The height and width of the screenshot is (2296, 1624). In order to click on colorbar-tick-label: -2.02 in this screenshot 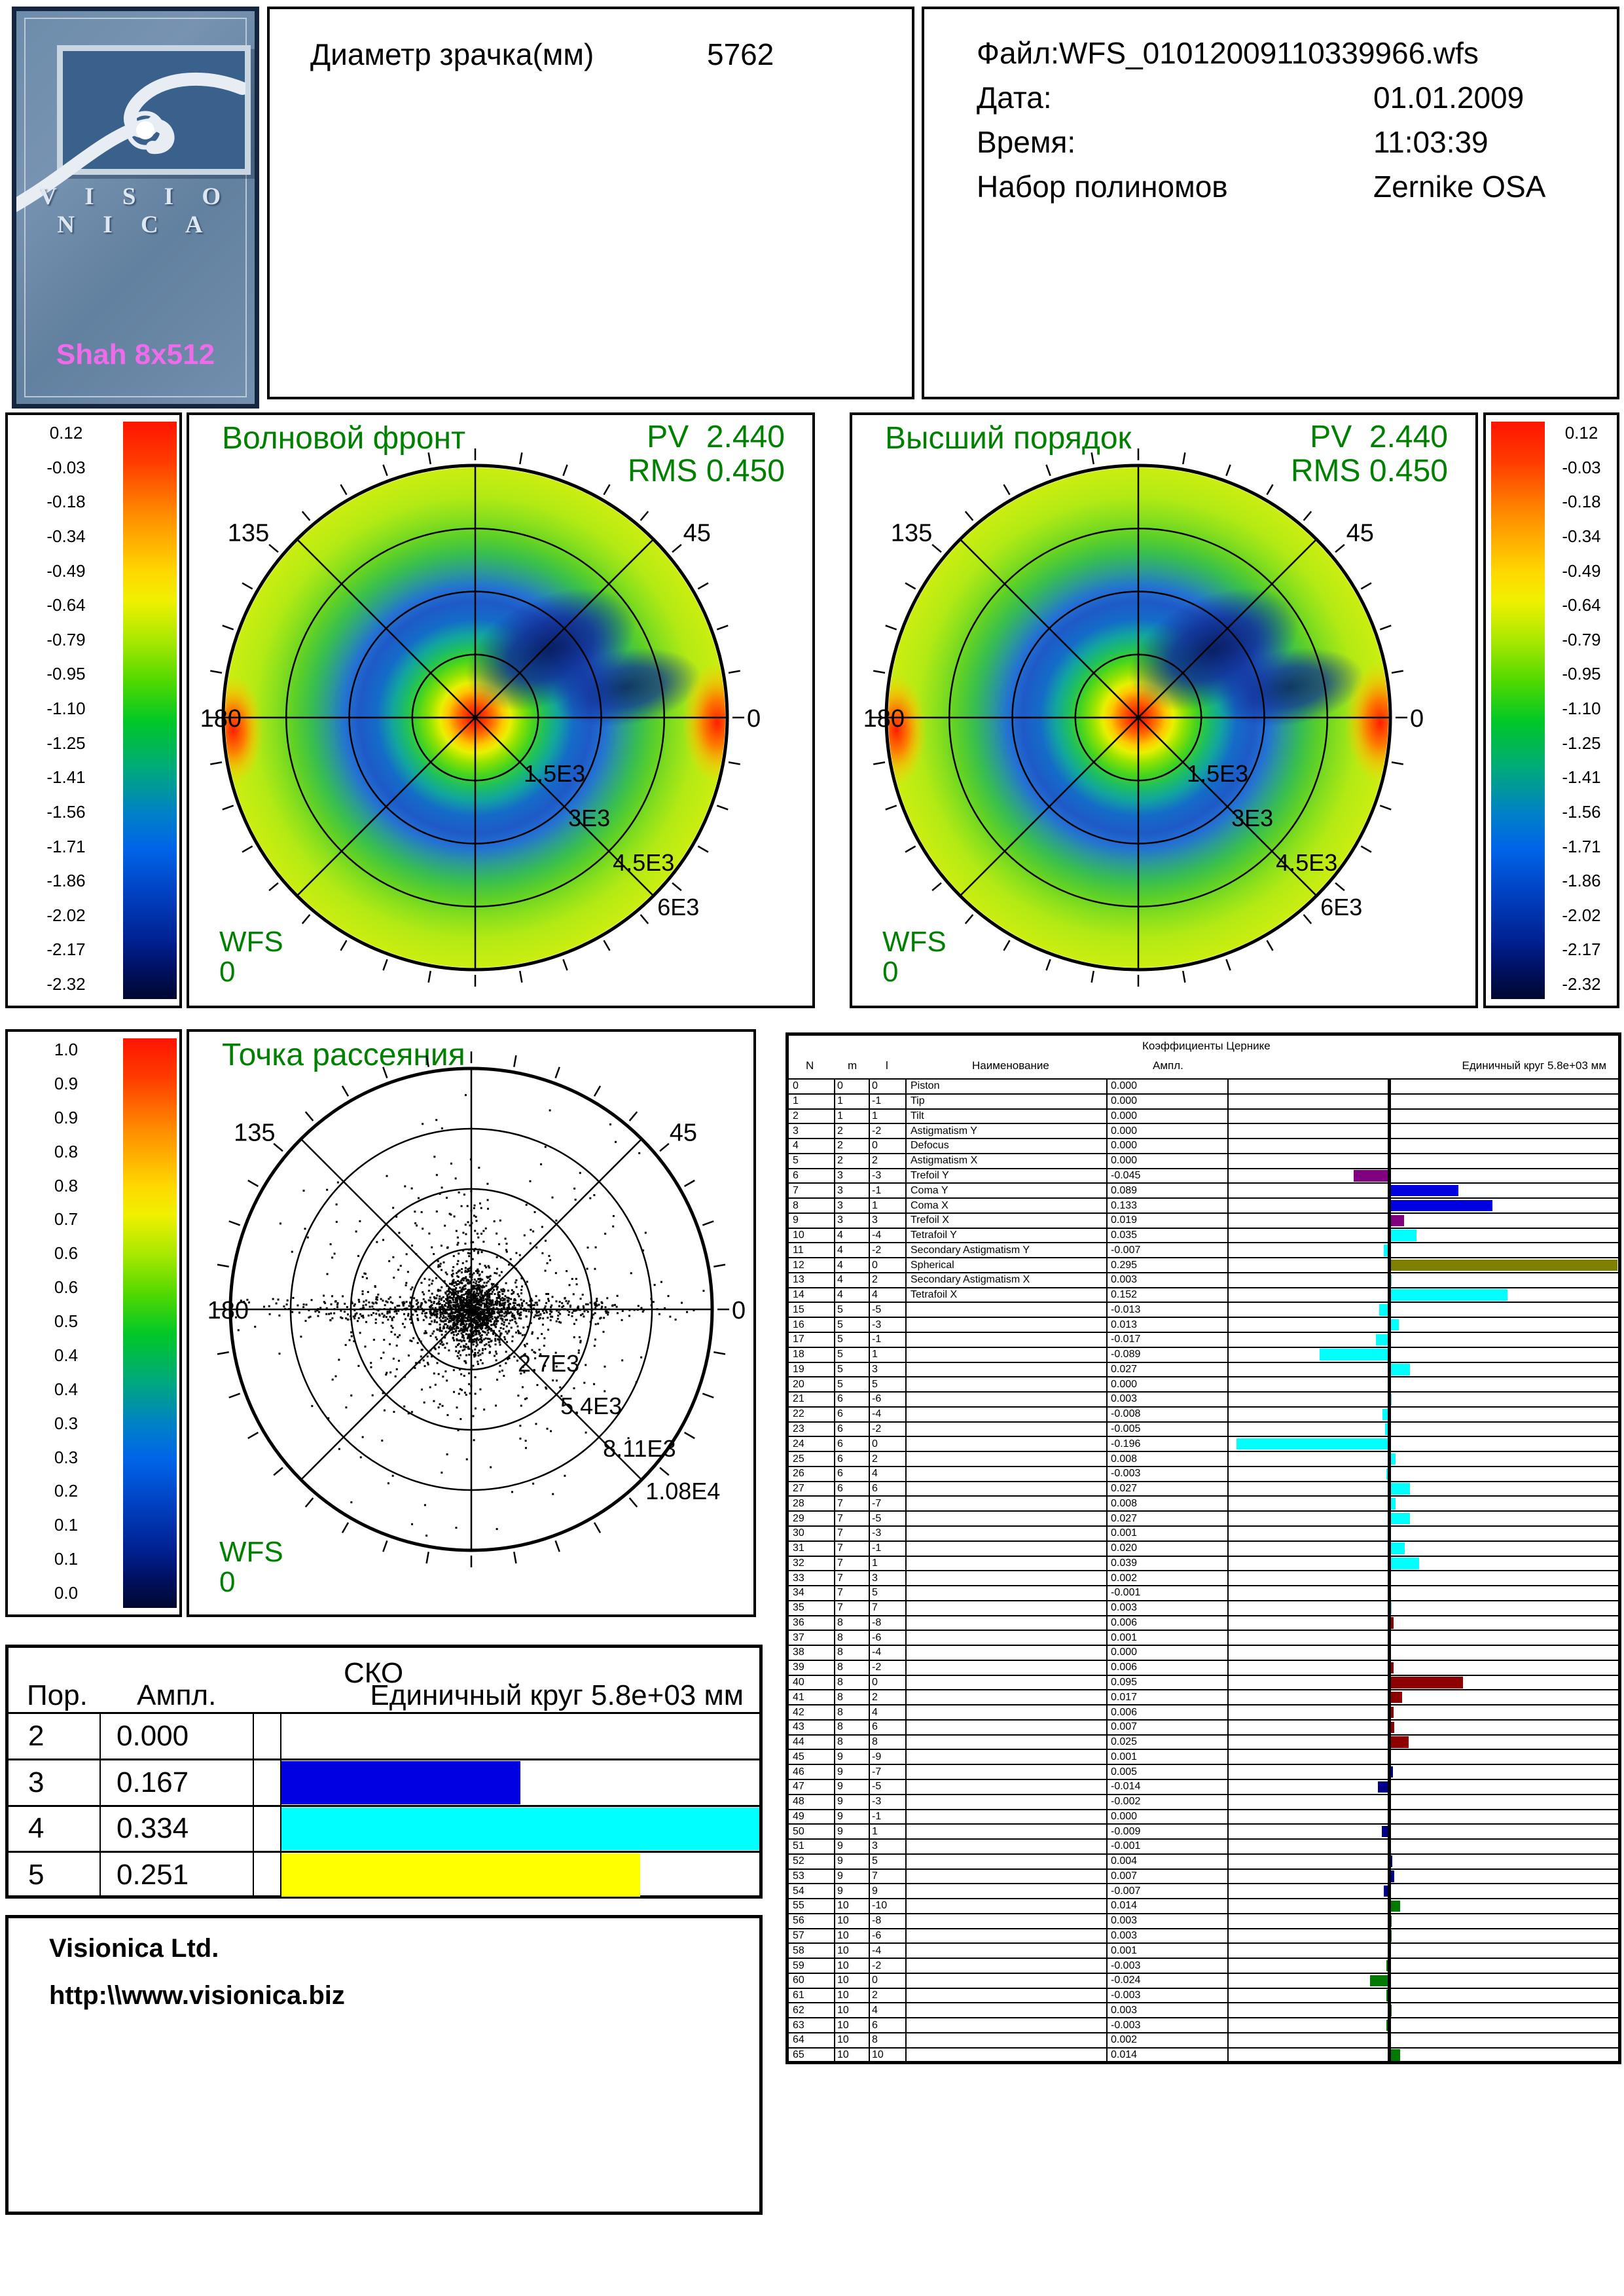, I will do `click(66, 915)`.